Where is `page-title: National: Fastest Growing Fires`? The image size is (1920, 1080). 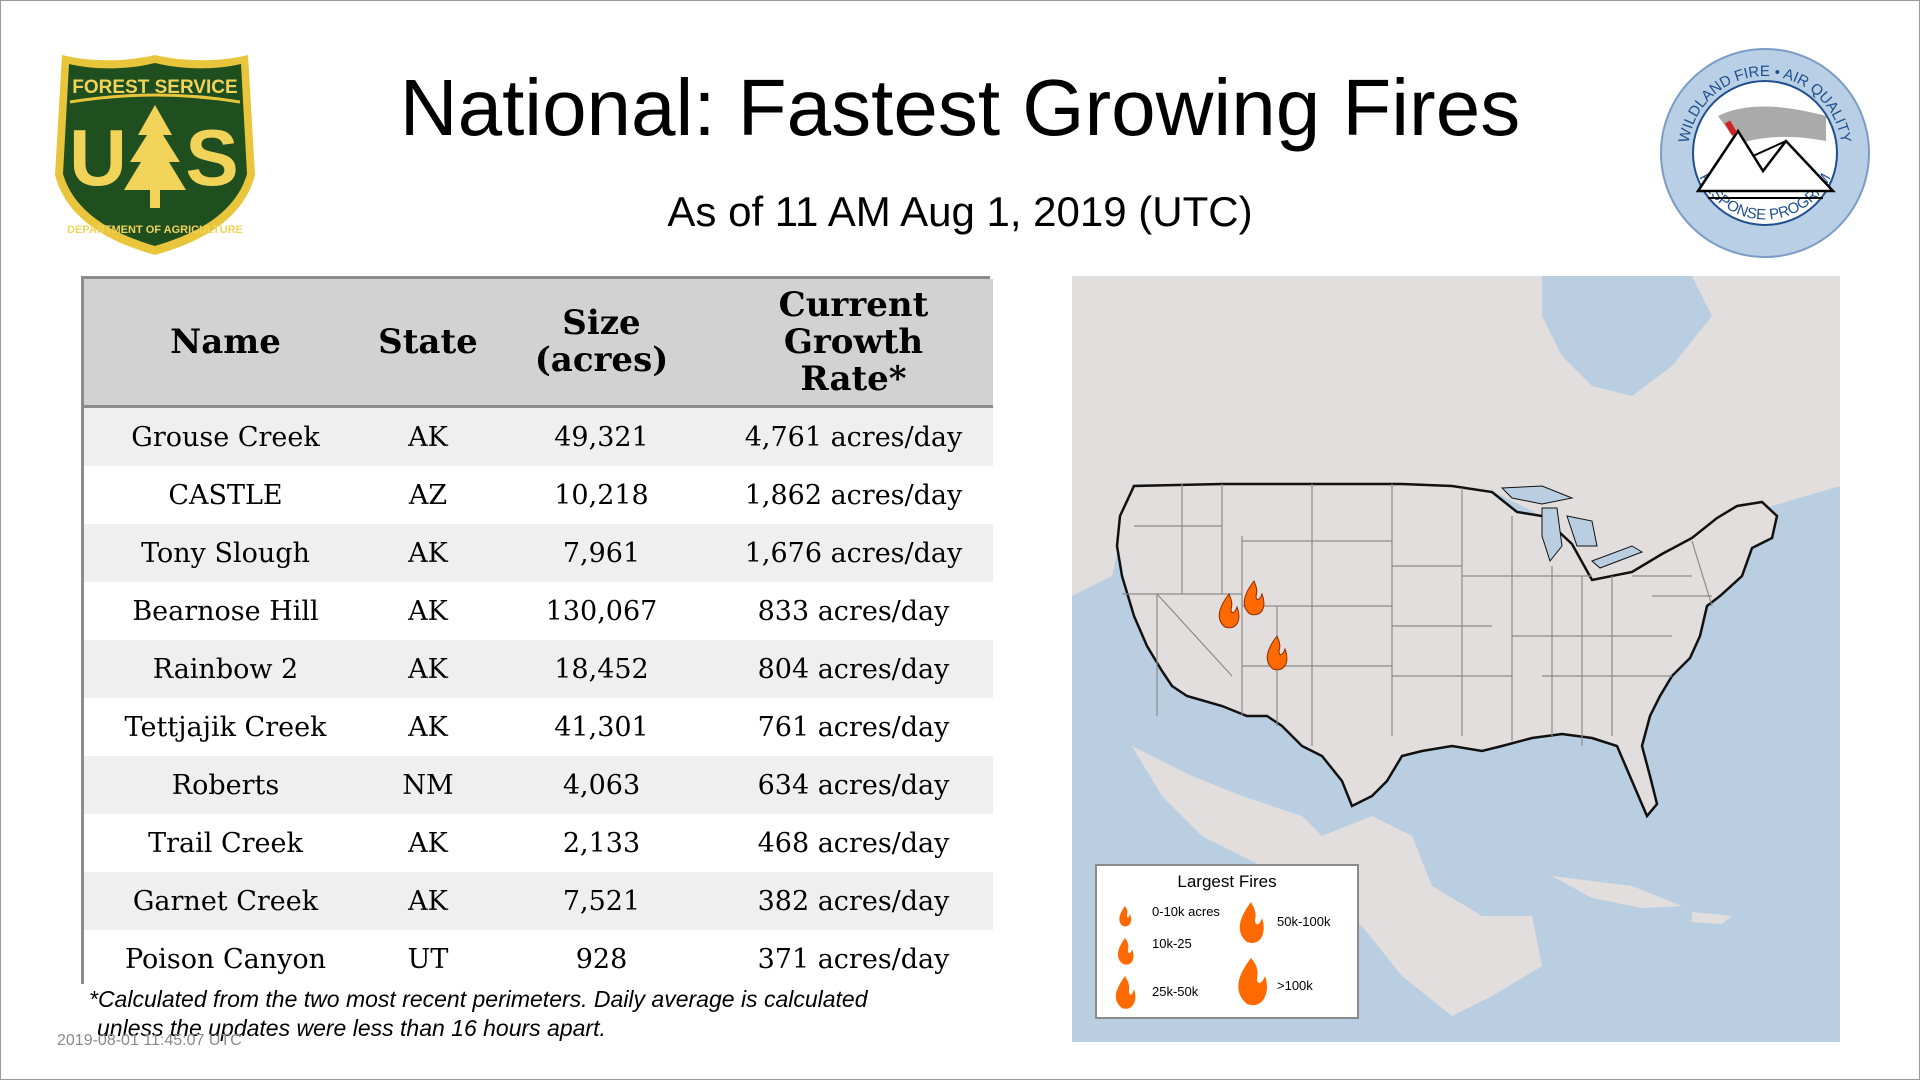
page-title: National: Fastest Growing Fires is located at coordinates (960, 107).